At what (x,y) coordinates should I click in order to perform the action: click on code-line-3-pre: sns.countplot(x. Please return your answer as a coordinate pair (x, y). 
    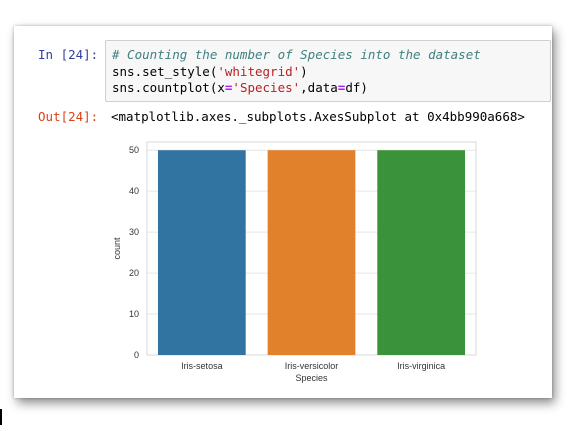
    Looking at the image, I should click on (168, 87).